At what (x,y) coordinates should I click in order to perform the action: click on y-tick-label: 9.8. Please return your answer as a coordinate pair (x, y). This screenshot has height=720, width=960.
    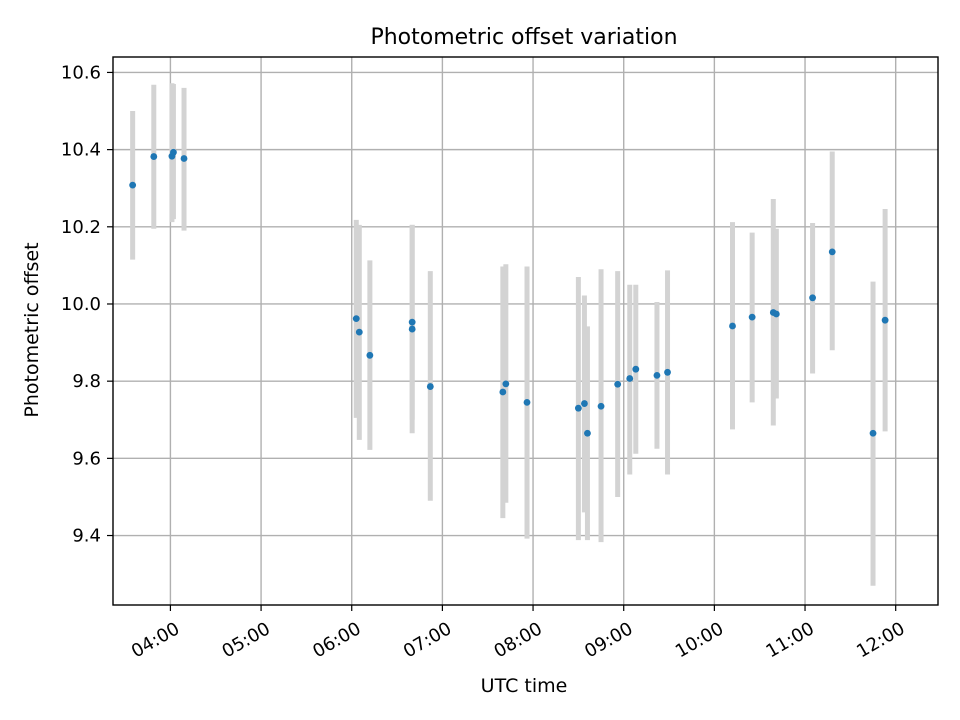
    Looking at the image, I should click on (86, 381).